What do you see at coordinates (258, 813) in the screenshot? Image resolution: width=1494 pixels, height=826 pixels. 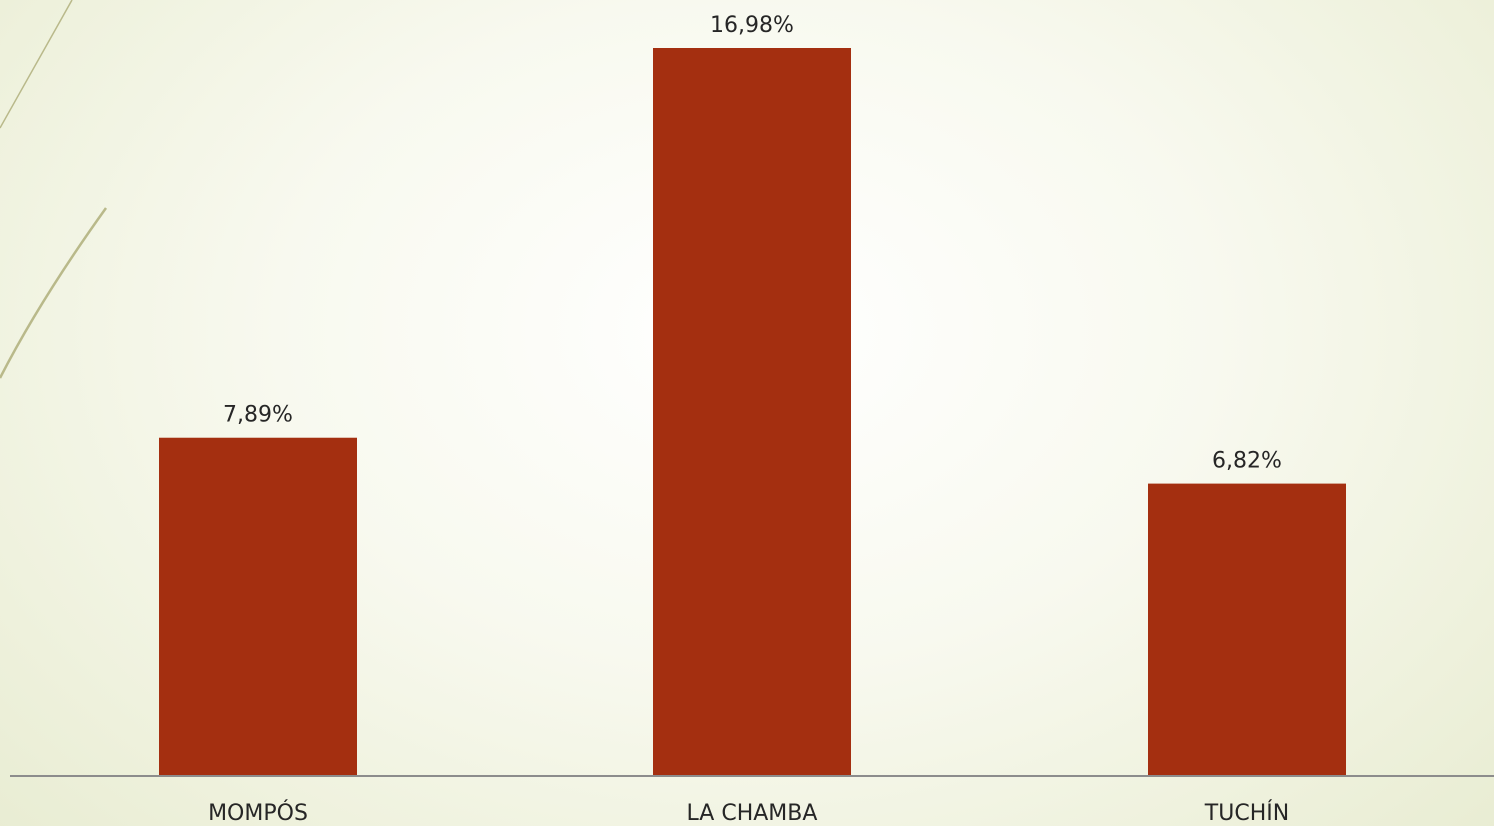 I see `category-label-0: MOMPÓS` at bounding box center [258, 813].